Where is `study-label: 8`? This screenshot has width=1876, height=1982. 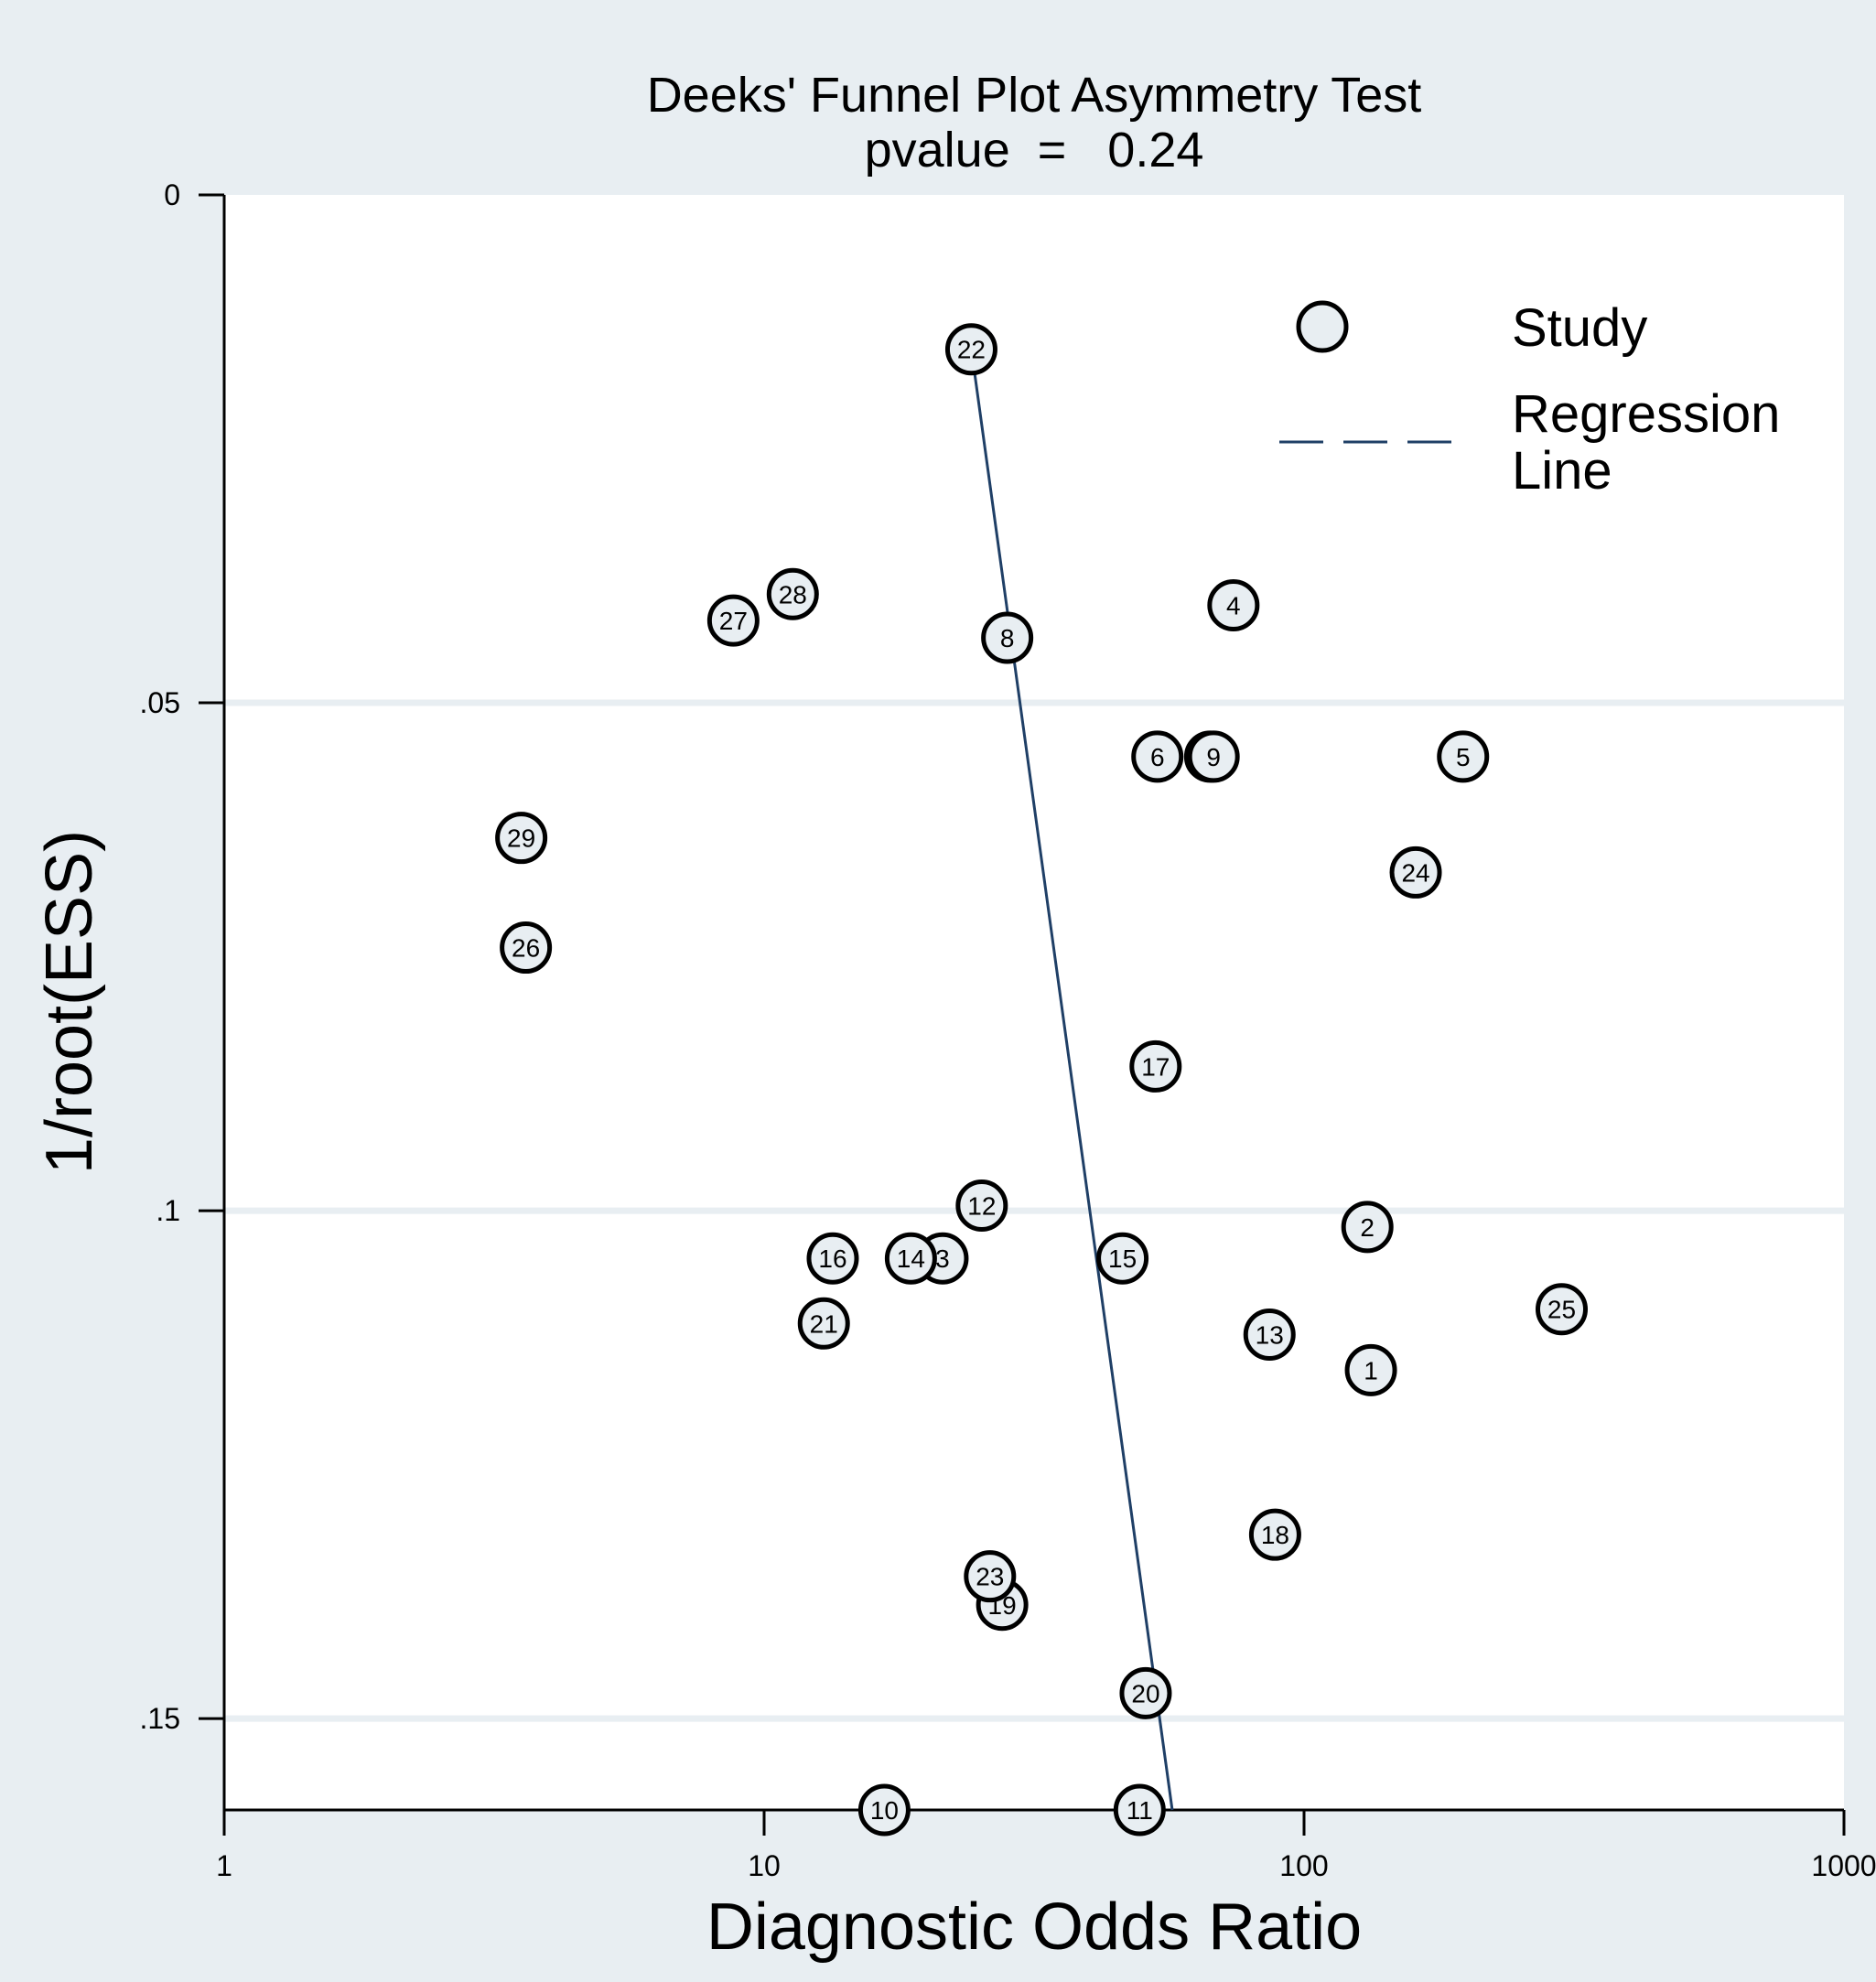
study-label: 8 is located at coordinates (1007, 638).